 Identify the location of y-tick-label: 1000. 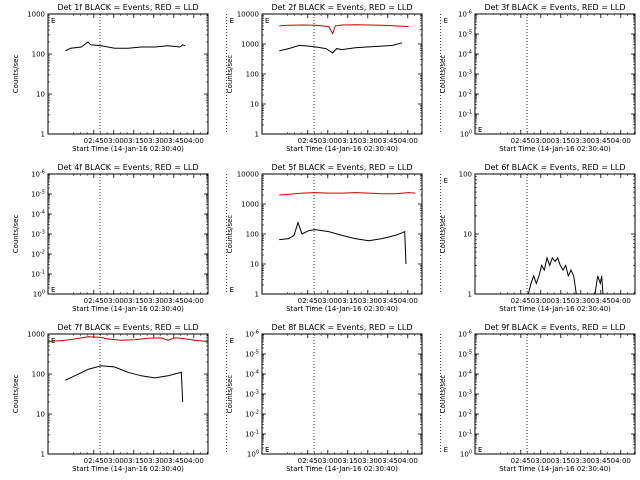
(250, 45).